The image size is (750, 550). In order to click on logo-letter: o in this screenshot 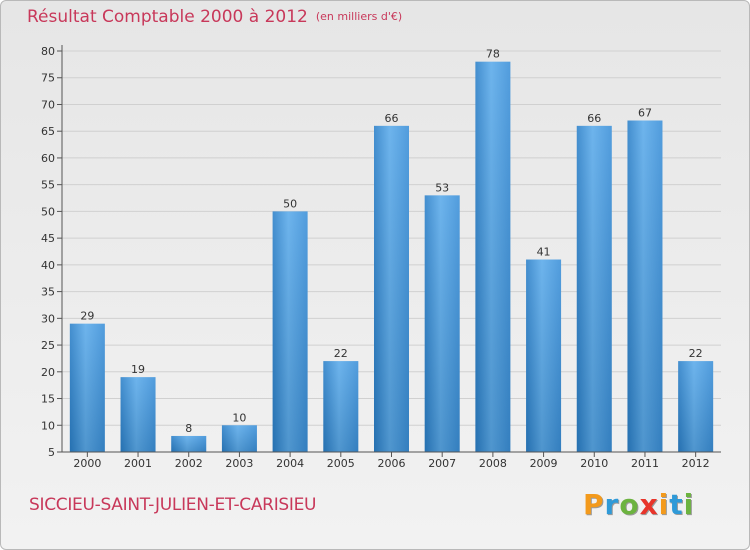, I will do `click(629, 504)`.